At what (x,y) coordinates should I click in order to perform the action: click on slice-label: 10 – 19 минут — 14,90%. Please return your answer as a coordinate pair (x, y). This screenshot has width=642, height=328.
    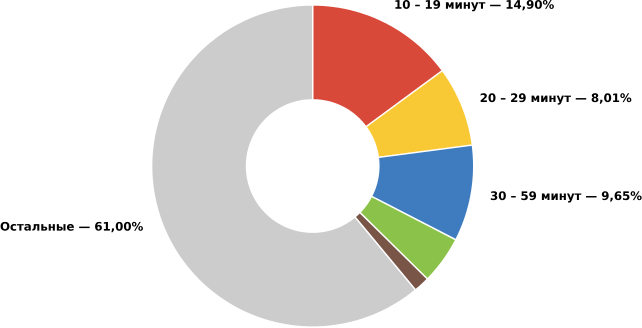
    Looking at the image, I should click on (474, 6).